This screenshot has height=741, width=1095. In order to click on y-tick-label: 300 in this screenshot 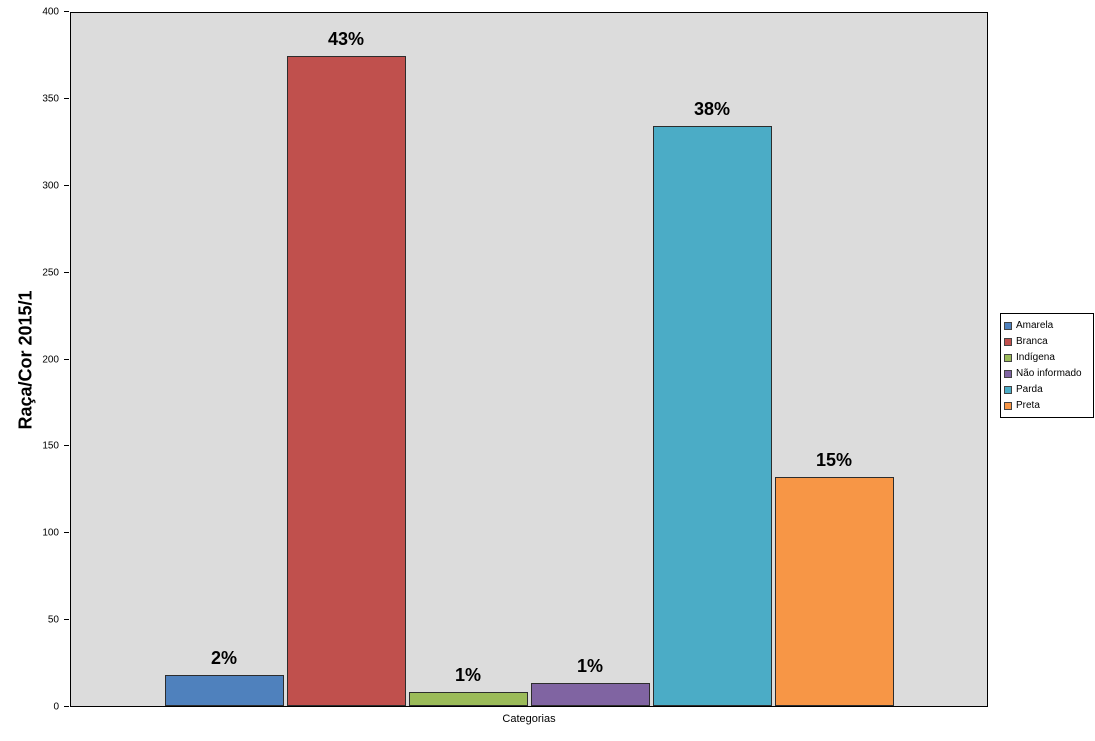, I will do `click(50, 186)`.